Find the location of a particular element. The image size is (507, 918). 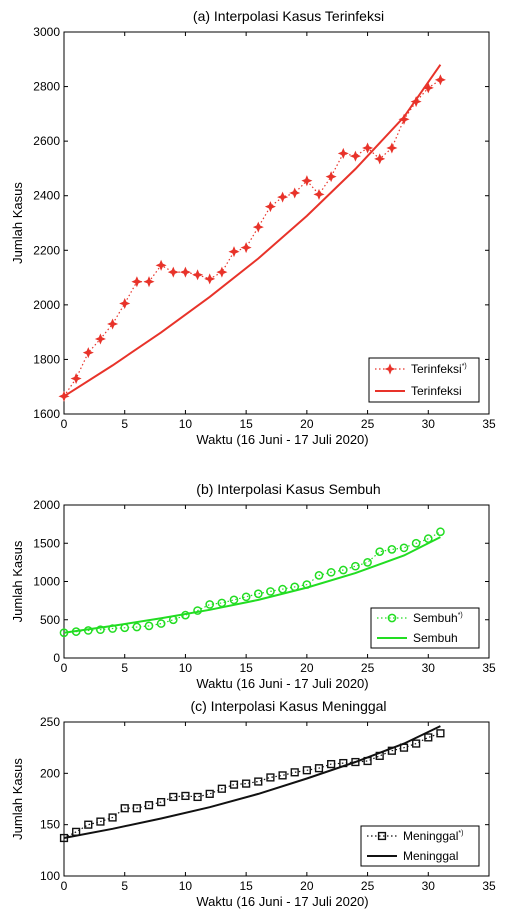

y-tick-label: 2600 is located at coordinates (46, 141).